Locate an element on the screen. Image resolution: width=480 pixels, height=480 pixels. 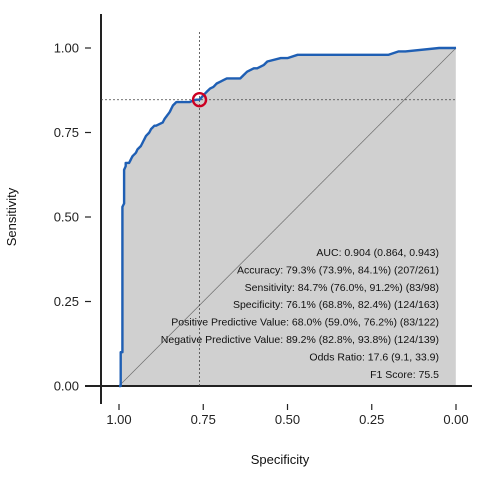
x-tick-label: 0.25 is located at coordinates (371, 419).